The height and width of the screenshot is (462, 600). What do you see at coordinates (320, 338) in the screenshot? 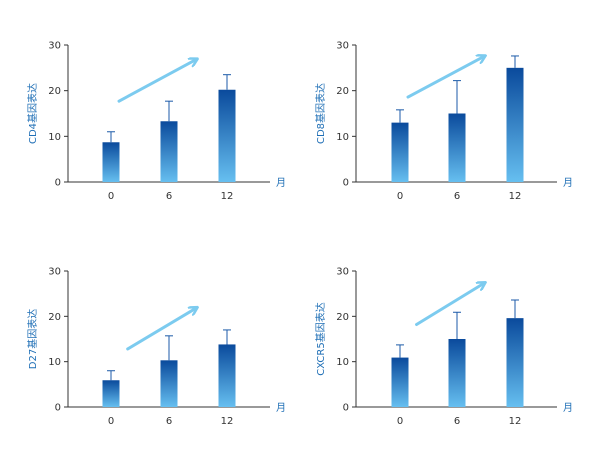
I see `y-axis-label: CXCR5基因表达` at bounding box center [320, 338].